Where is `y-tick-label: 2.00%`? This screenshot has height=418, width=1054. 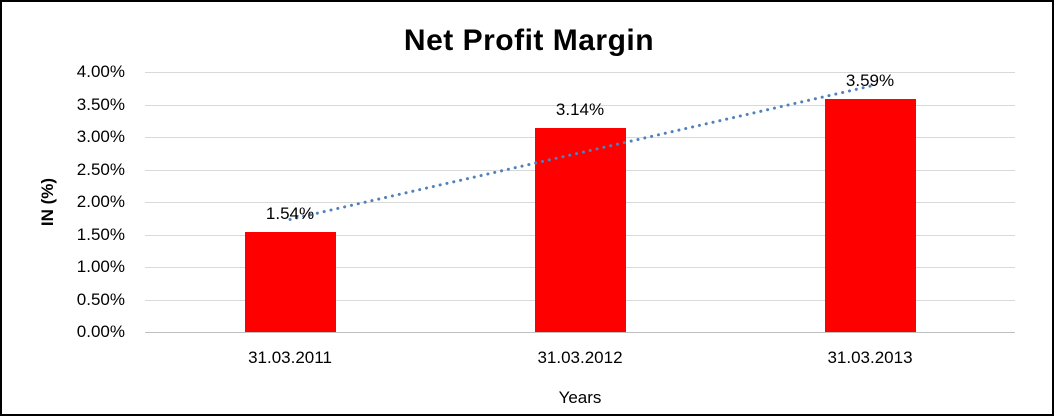 y-tick-label: 2.00% is located at coordinates (100, 201).